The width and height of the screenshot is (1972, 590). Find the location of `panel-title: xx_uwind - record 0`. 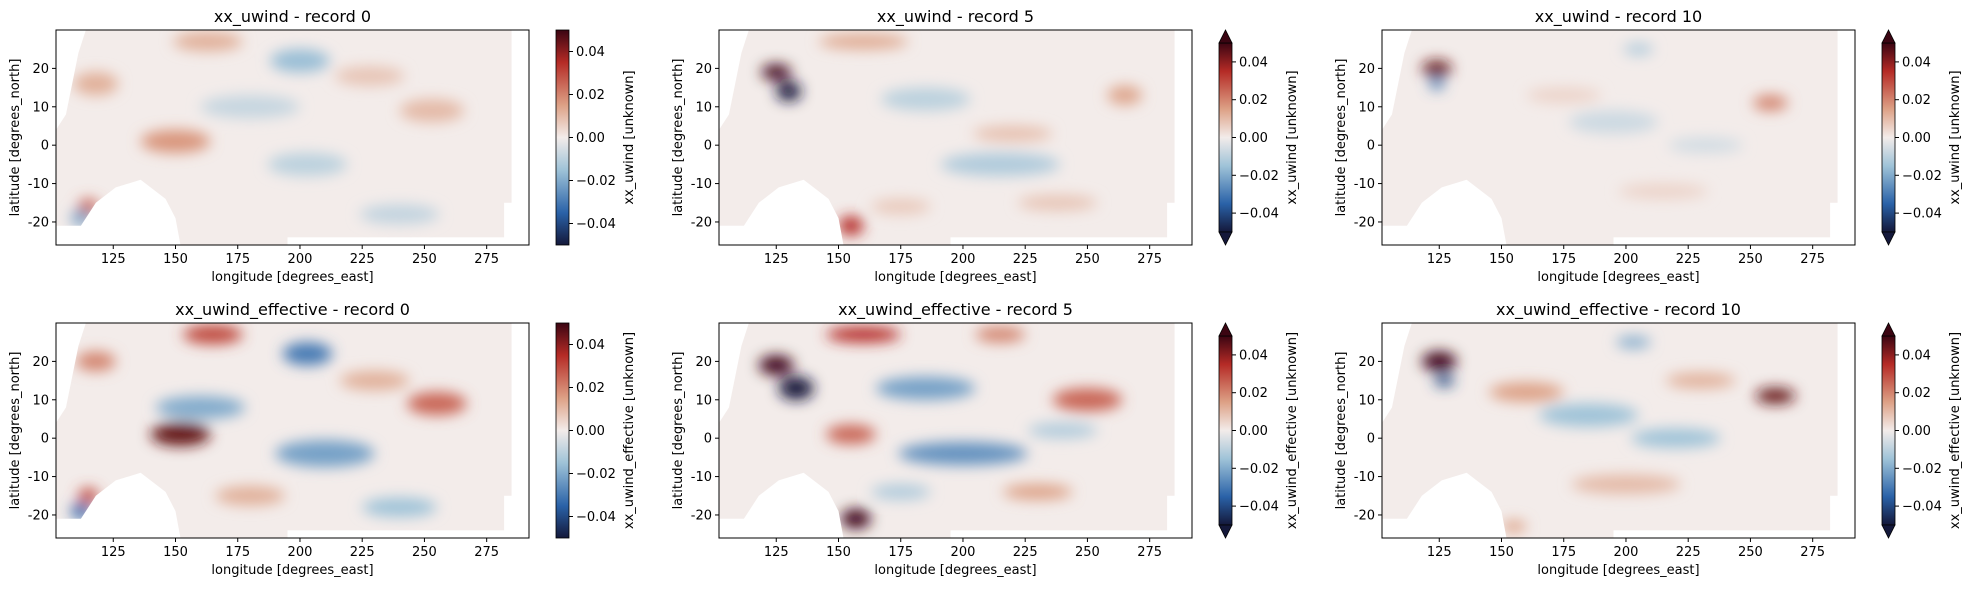

panel-title: xx_uwind - record 0 is located at coordinates (292, 17).